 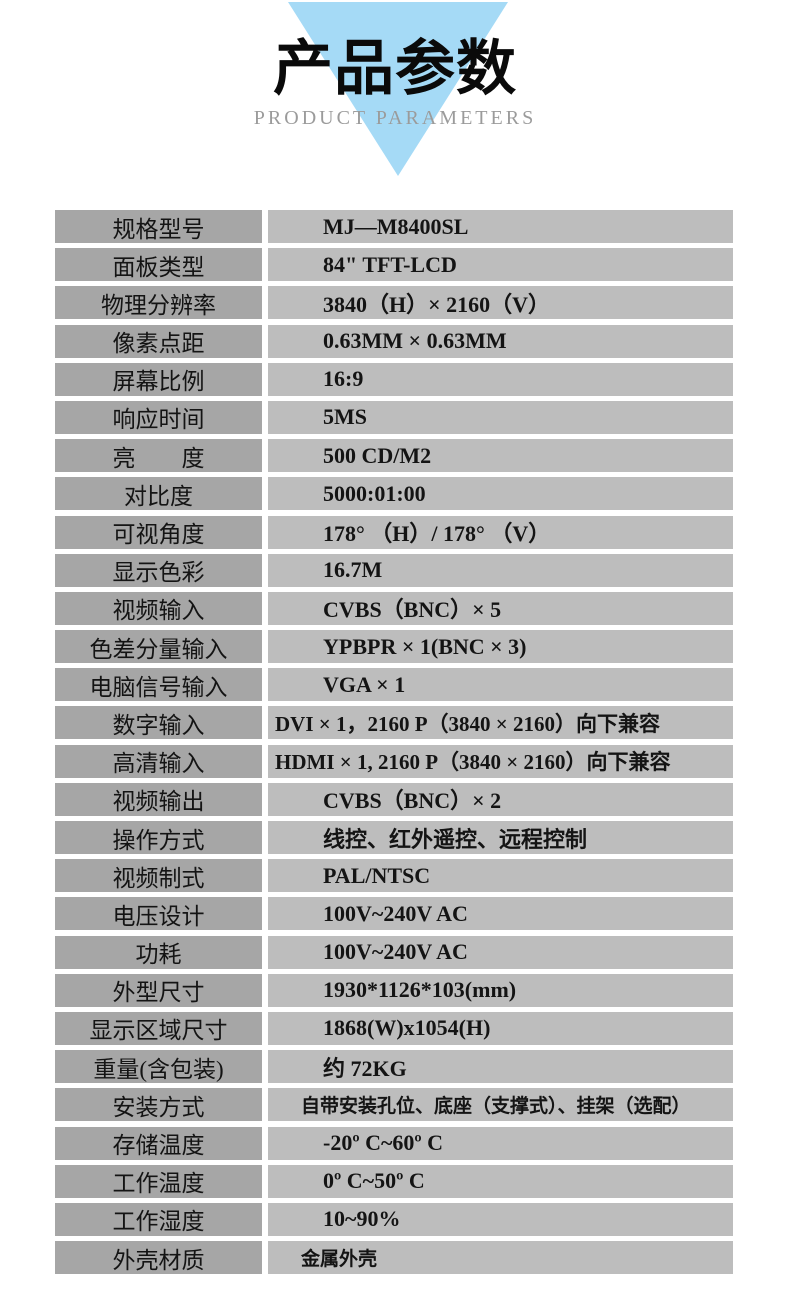 I want to click on spec-label: 外型尺寸, so click(x=158, y=990).